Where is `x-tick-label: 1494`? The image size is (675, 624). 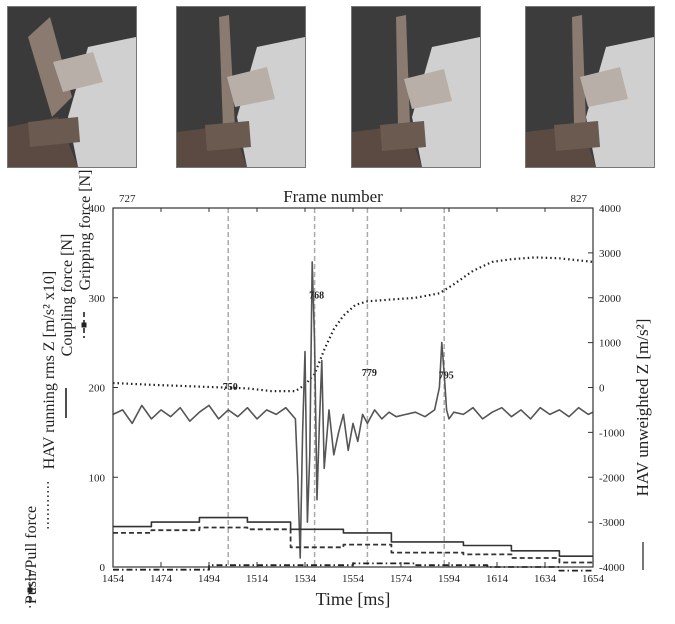 x-tick-label: 1494 is located at coordinates (209, 579).